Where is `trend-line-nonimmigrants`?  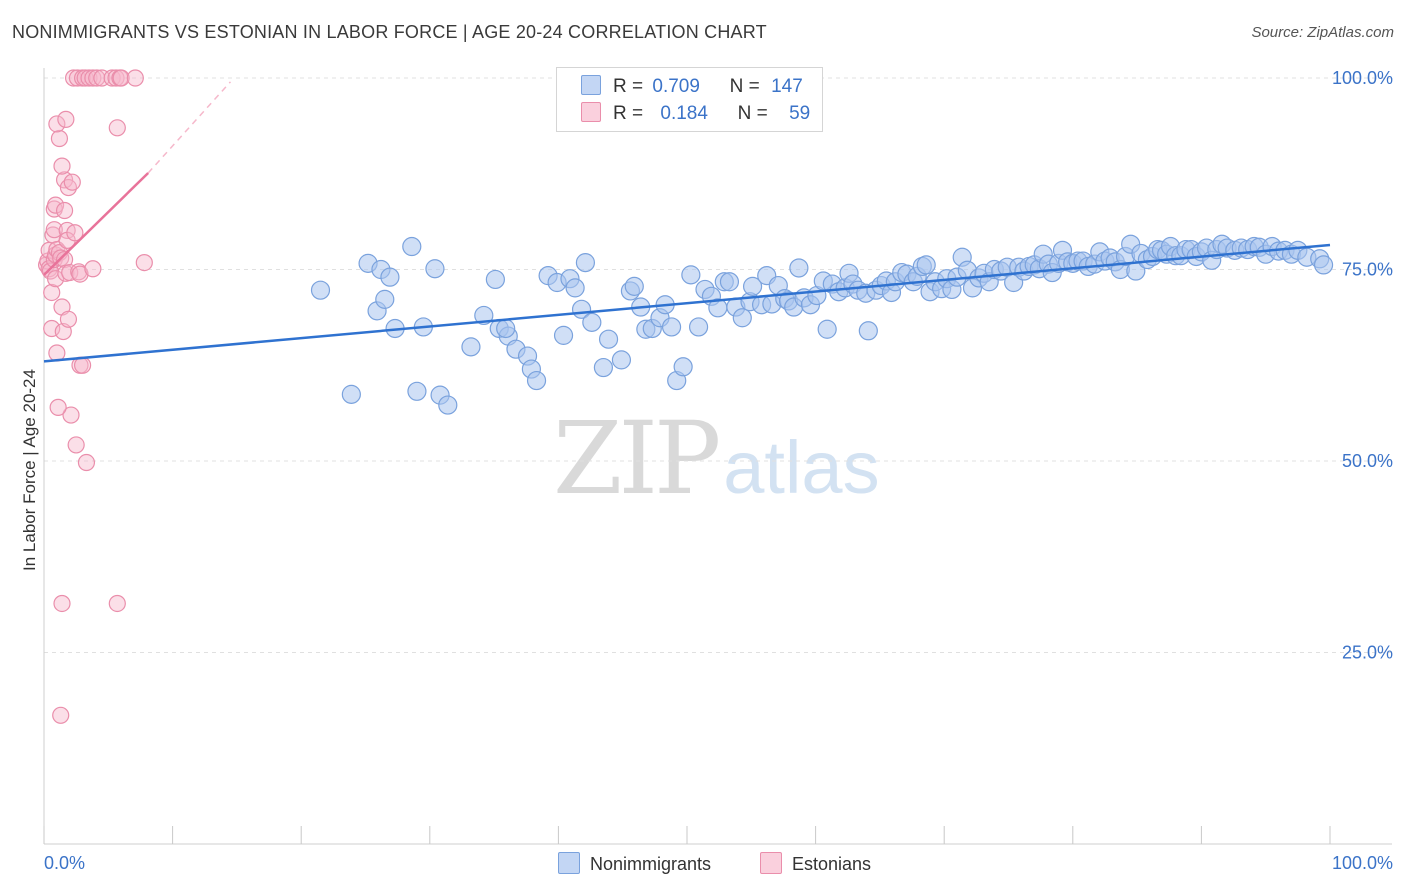
trend-line-nonimmigrants is located at coordinates (687, 303).